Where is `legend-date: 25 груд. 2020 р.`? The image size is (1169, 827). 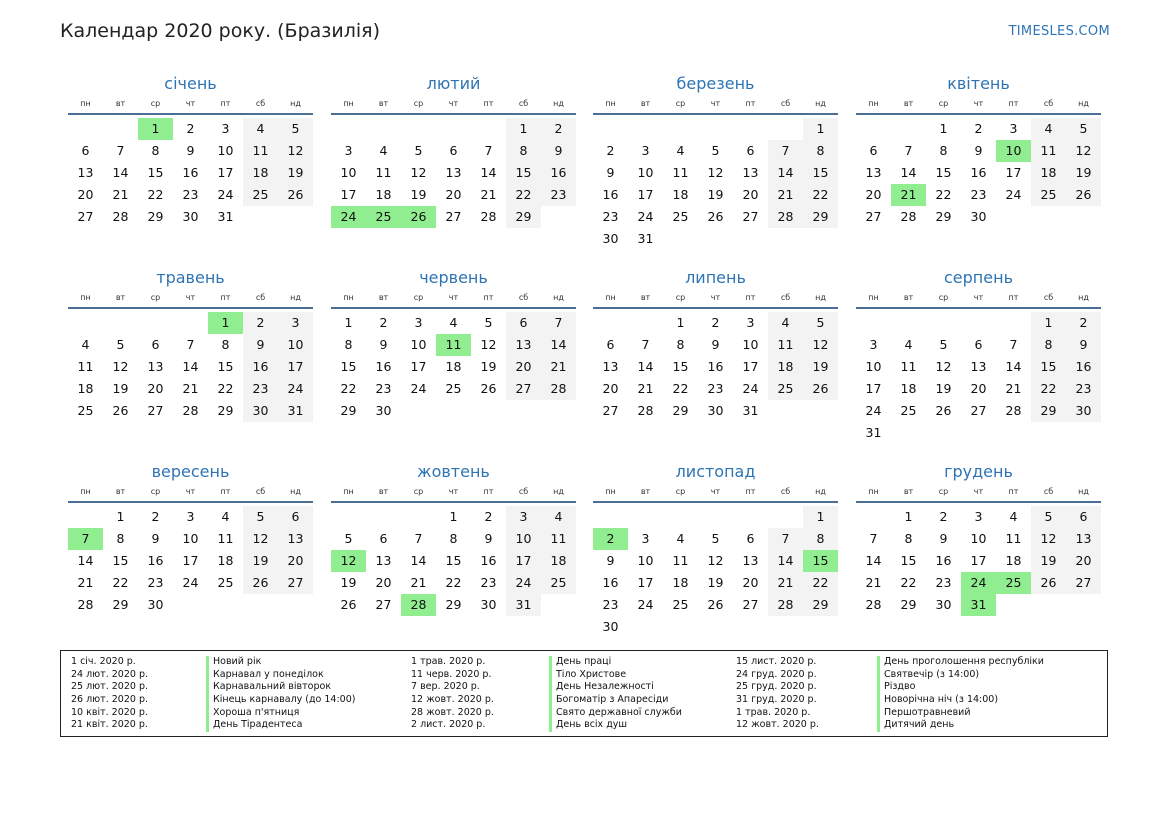
legend-date: 25 груд. 2020 р. is located at coordinates (776, 687).